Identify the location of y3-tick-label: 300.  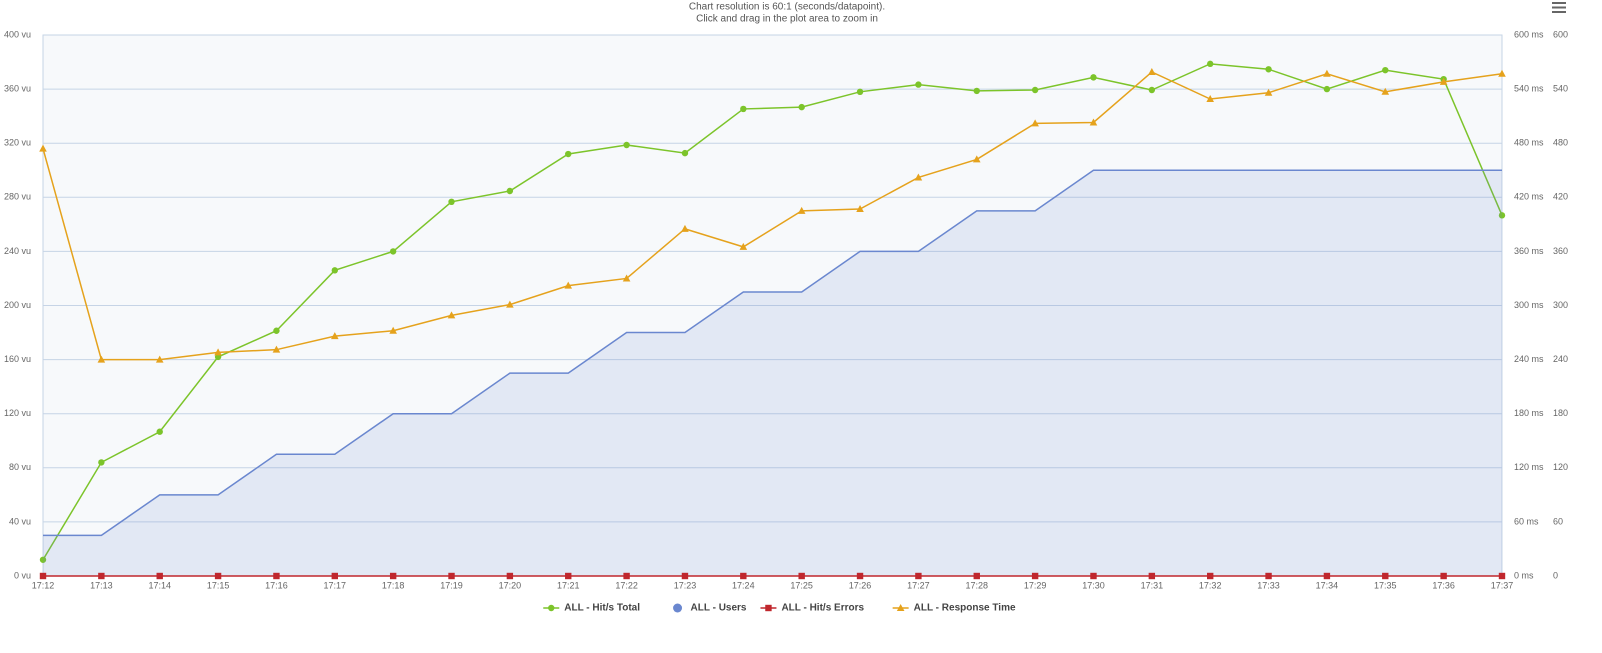
(1560, 305).